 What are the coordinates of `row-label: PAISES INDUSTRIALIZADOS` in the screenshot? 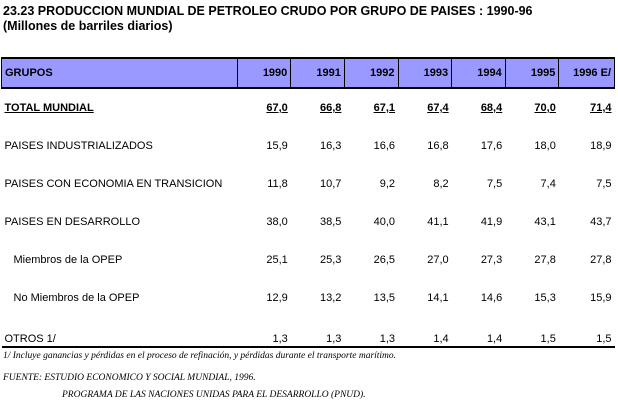 It's located at (78, 146).